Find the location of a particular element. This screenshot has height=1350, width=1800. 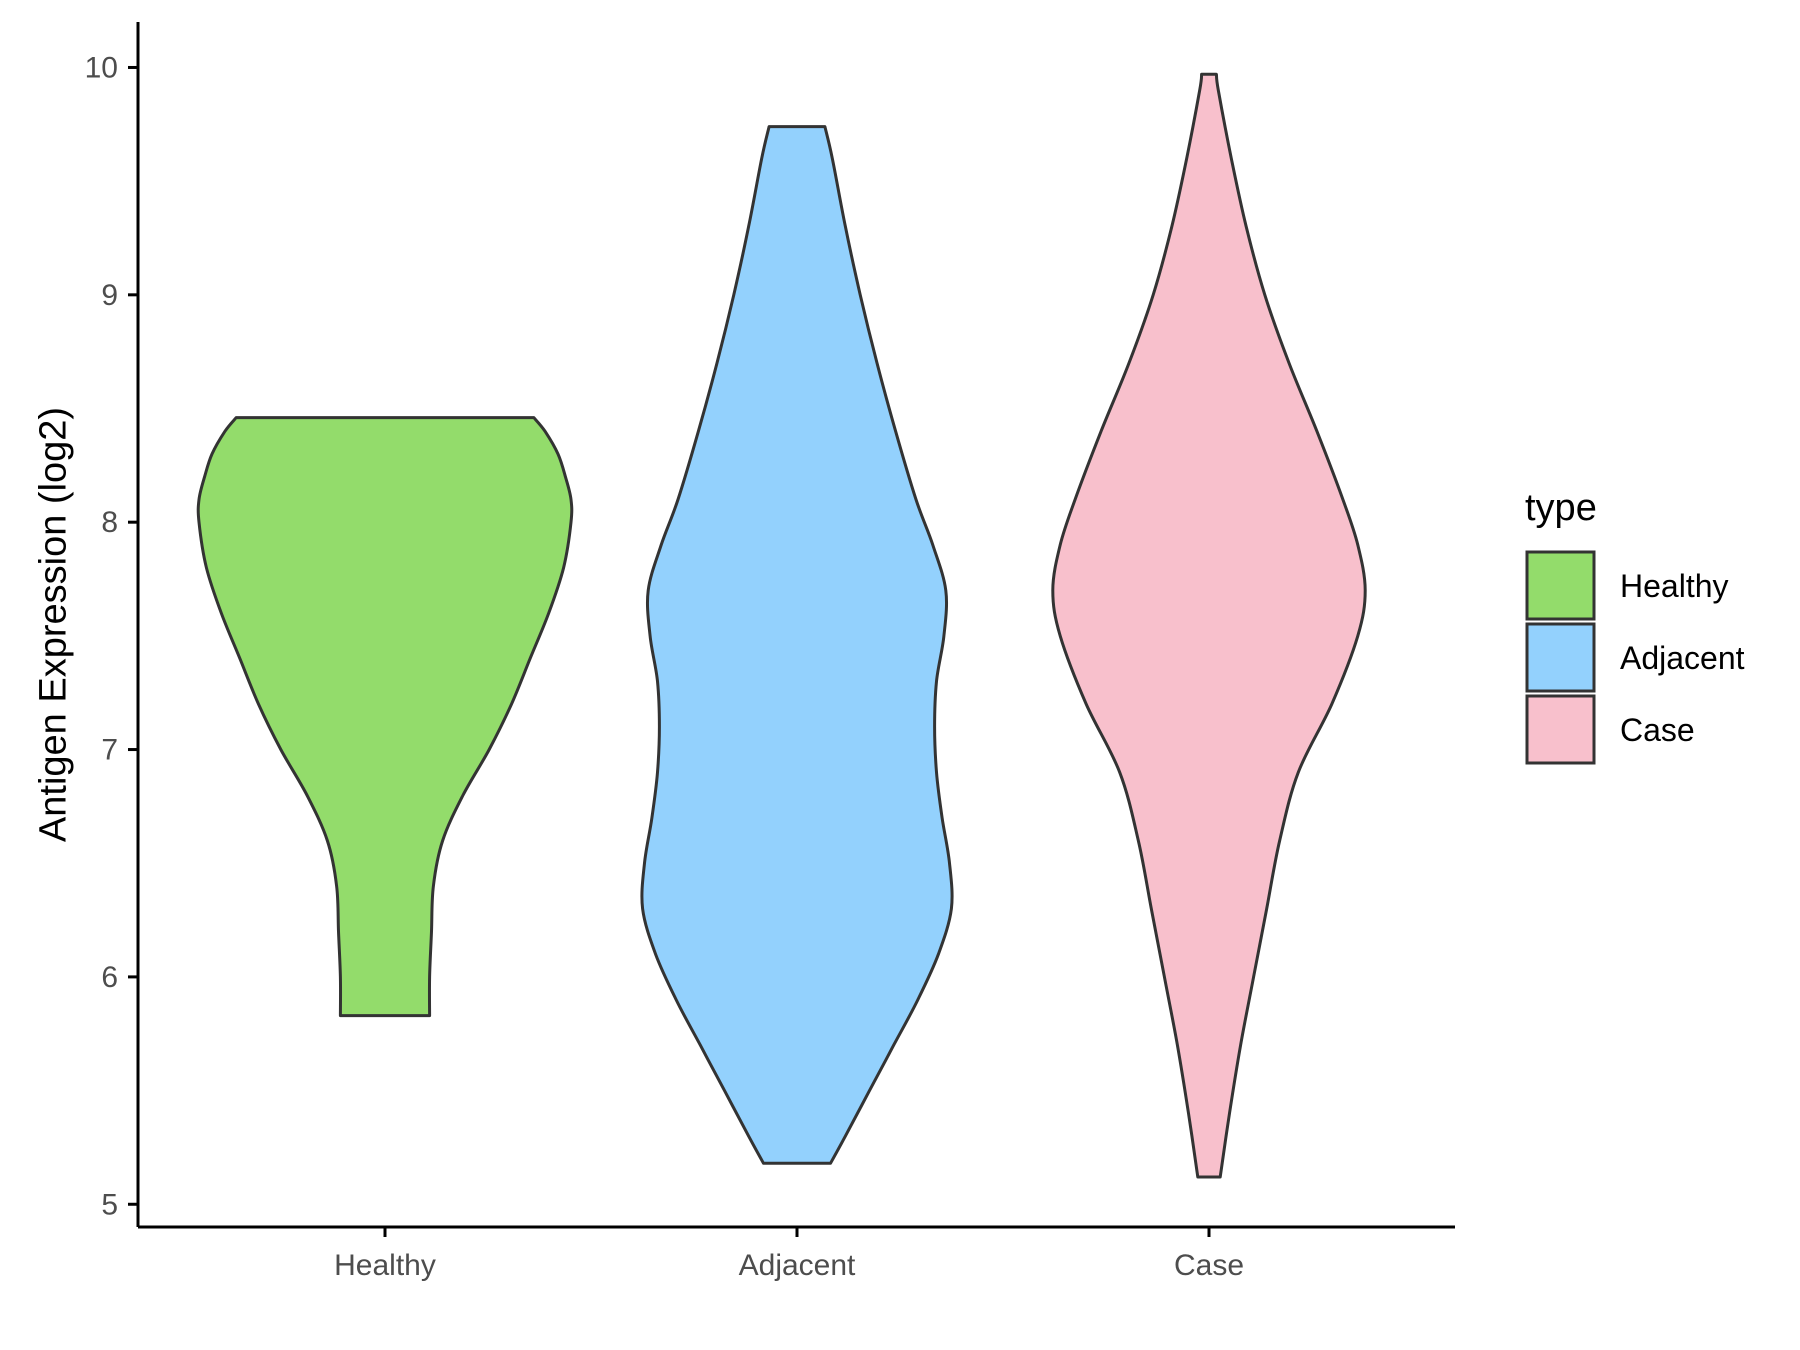

violin-case is located at coordinates (1209, 625).